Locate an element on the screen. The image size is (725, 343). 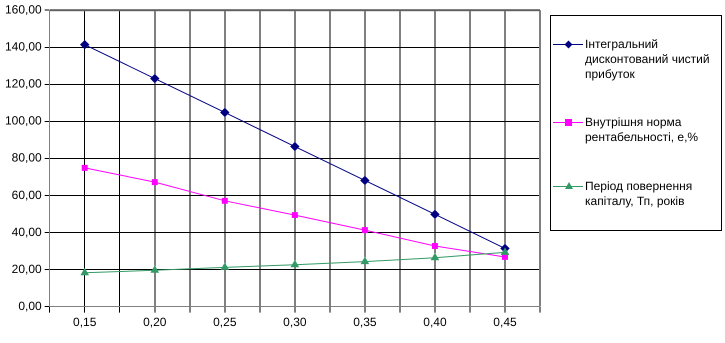
y-tick-label: 80,00 is located at coordinates (27, 157).